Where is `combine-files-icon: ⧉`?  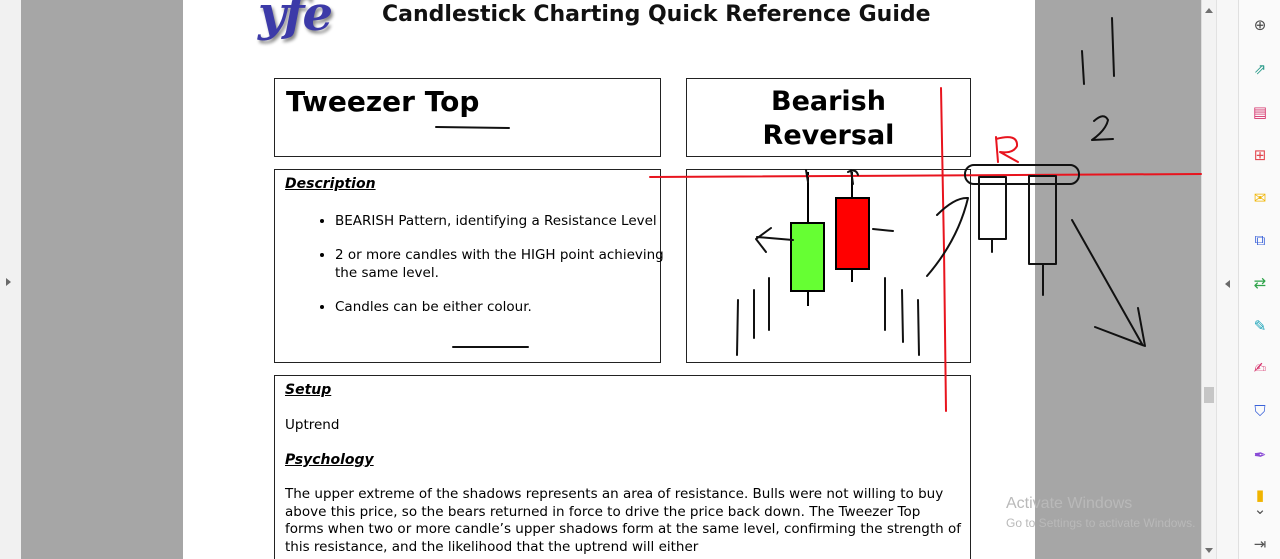 combine-files-icon: ⧉ is located at coordinates (1260, 239).